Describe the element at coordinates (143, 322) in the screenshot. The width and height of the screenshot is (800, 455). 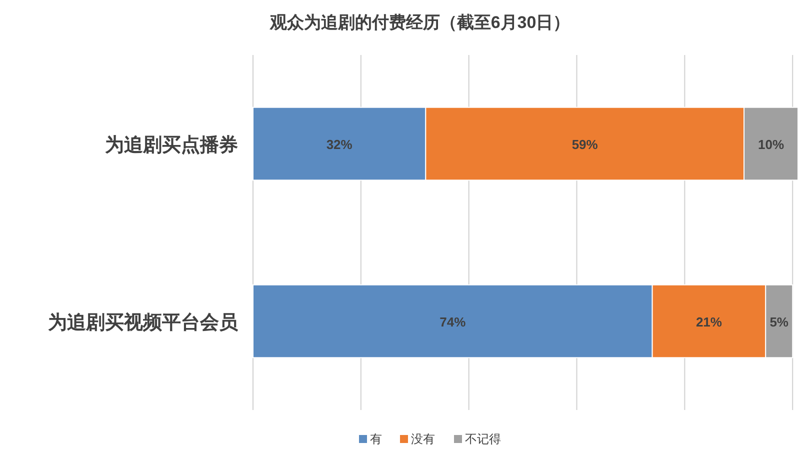
I see `y-tick-label: 为追剧买视频平台会员` at that location.